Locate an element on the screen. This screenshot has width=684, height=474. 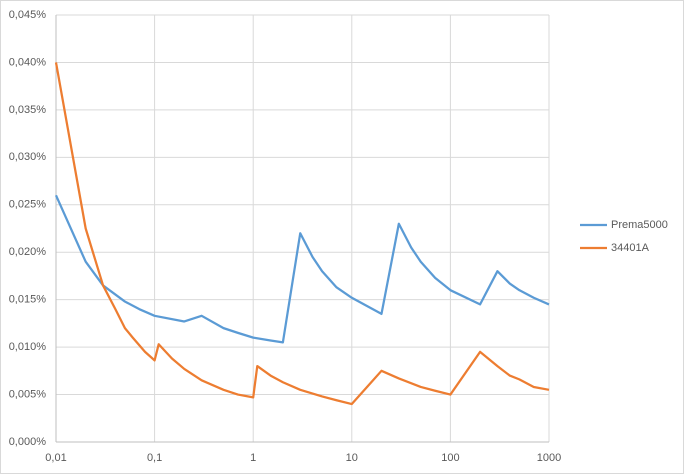
legend-label: Prema5000 is located at coordinates (639, 225).